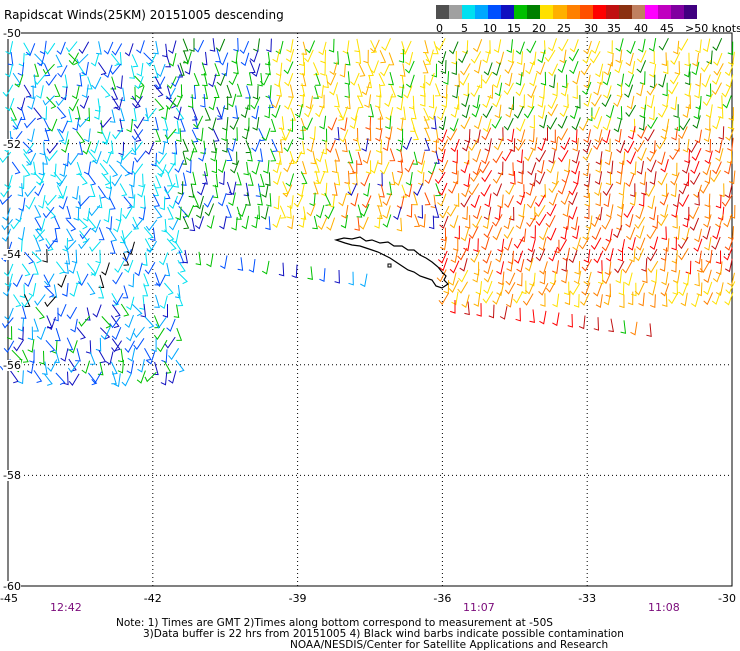 The image size is (740, 651). What do you see at coordinates (391, 262) in the screenshot?
I see `south-georgia-coastline` at bounding box center [391, 262].